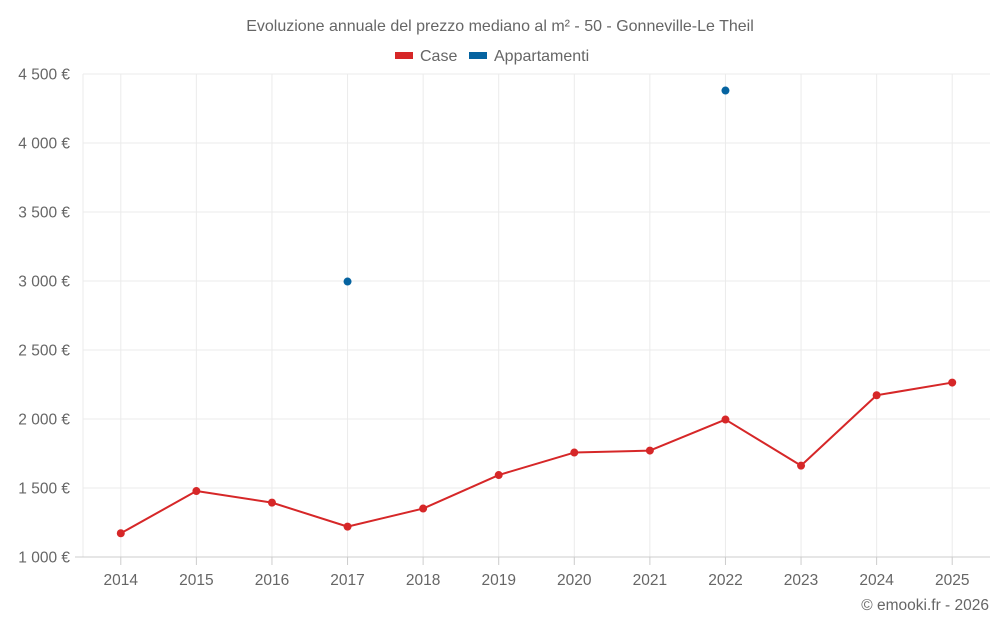 This screenshot has height=625, width=1000. I want to click on legend-label-case: Case, so click(438, 56).